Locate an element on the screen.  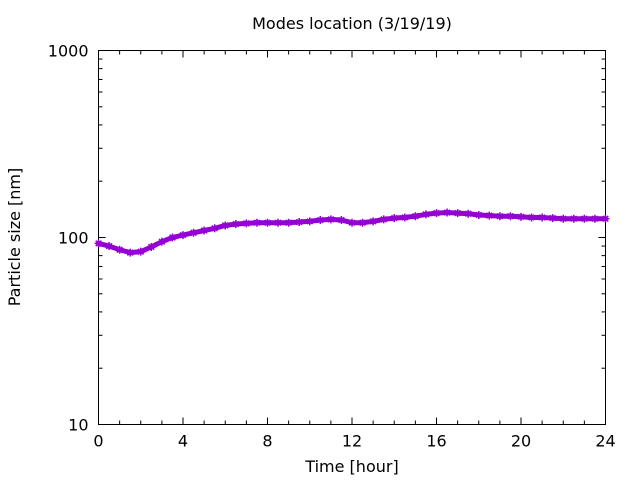
y-tick-label: 10 is located at coordinates (78, 425).